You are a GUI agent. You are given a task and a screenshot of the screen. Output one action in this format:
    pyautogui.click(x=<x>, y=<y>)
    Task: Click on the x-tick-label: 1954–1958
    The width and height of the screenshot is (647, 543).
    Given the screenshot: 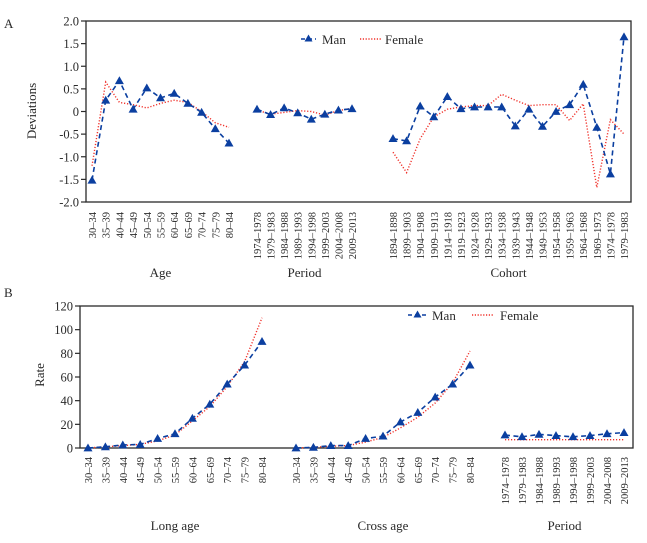 What is the action you would take?
    pyautogui.click(x=557, y=235)
    